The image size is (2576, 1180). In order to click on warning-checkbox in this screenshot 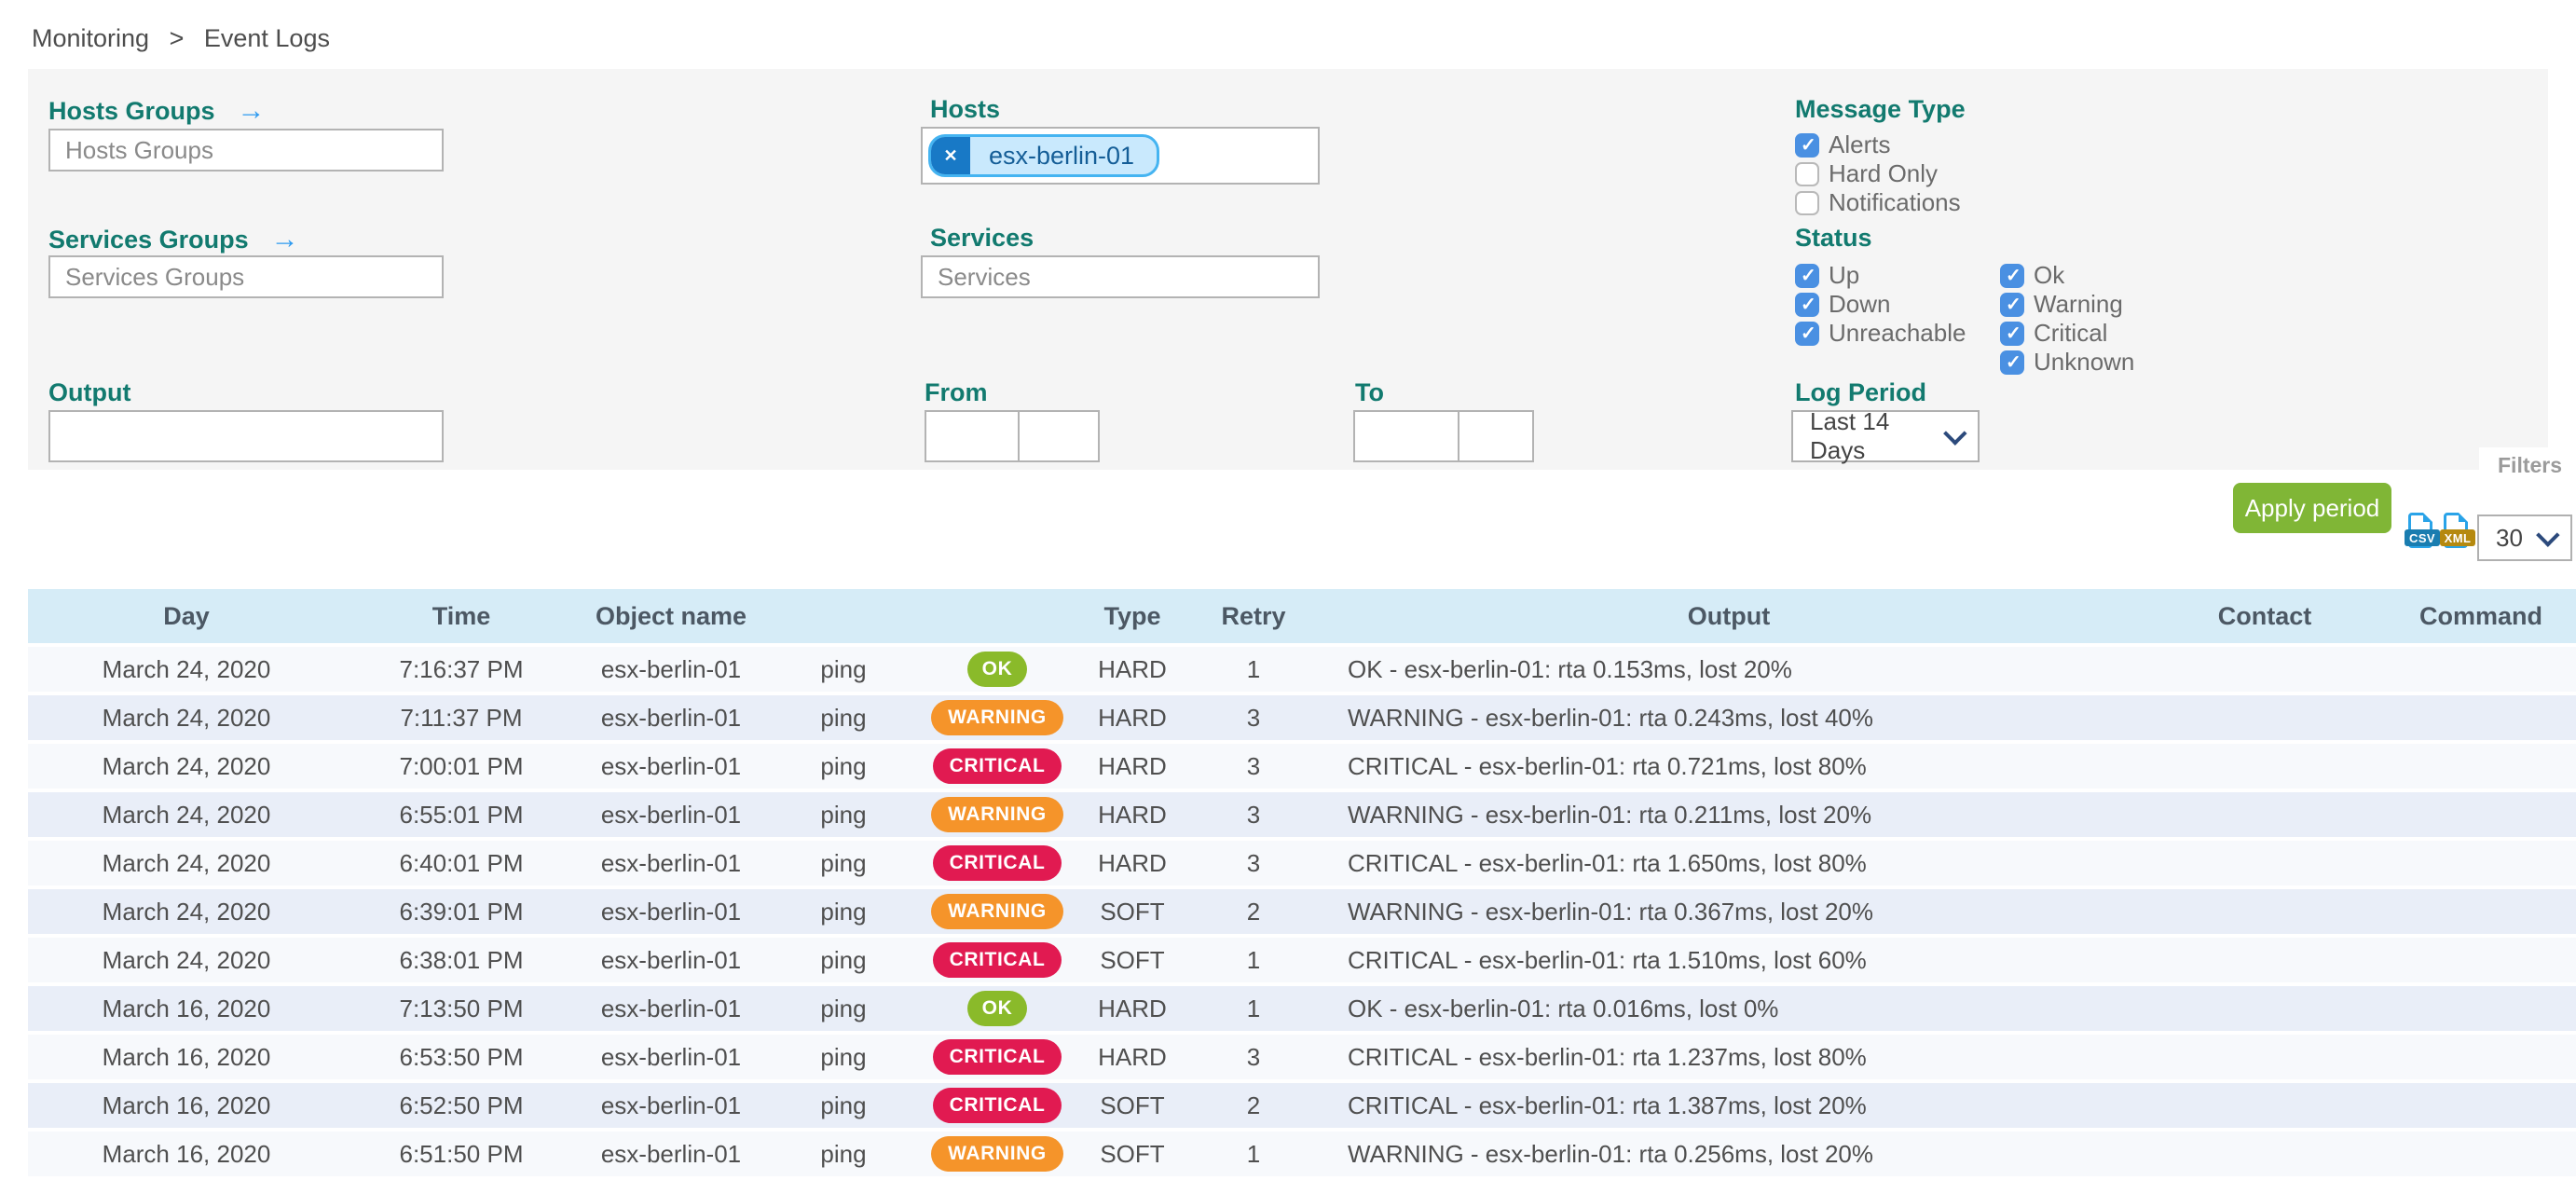, I will do `click(2012, 304)`.